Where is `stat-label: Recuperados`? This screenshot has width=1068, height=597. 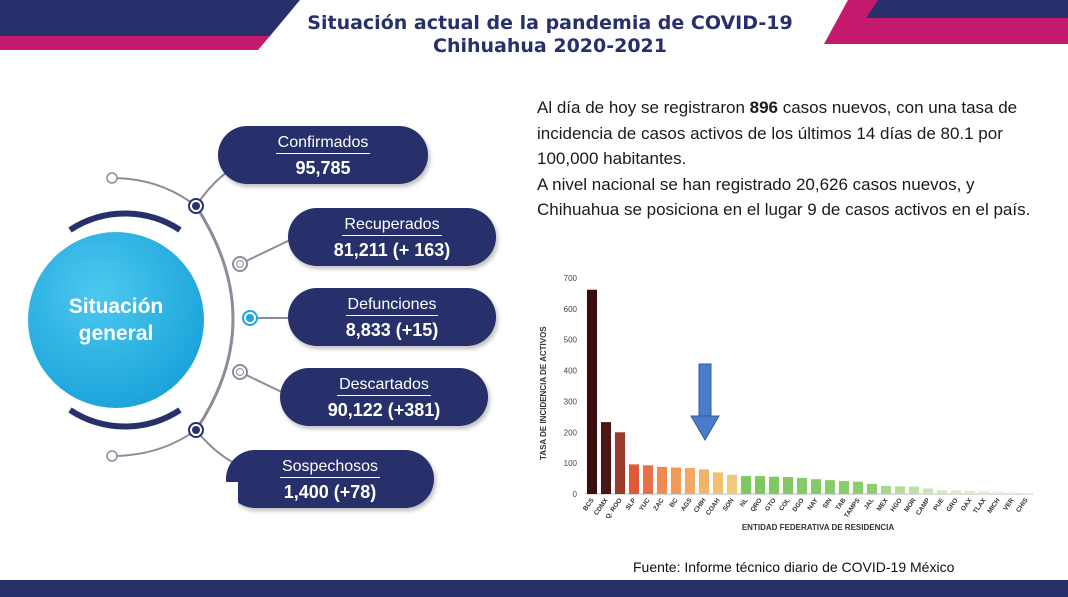
stat-label: Recuperados is located at coordinates (392, 226).